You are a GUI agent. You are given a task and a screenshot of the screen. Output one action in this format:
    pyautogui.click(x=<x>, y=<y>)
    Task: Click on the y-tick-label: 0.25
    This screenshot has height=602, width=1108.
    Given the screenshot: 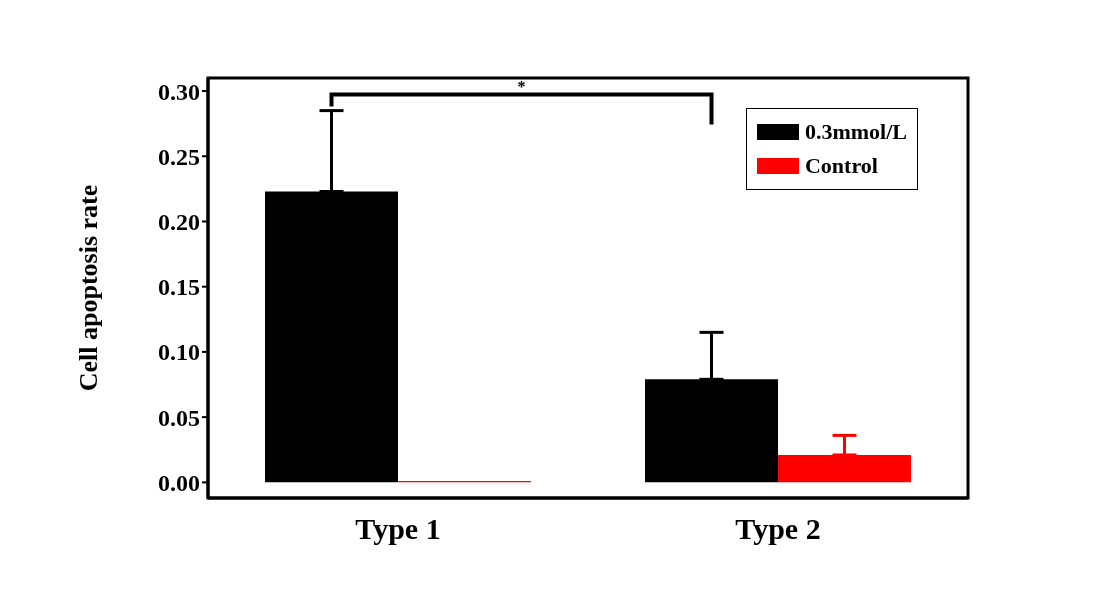 What is the action you would take?
    pyautogui.click(x=179, y=156)
    